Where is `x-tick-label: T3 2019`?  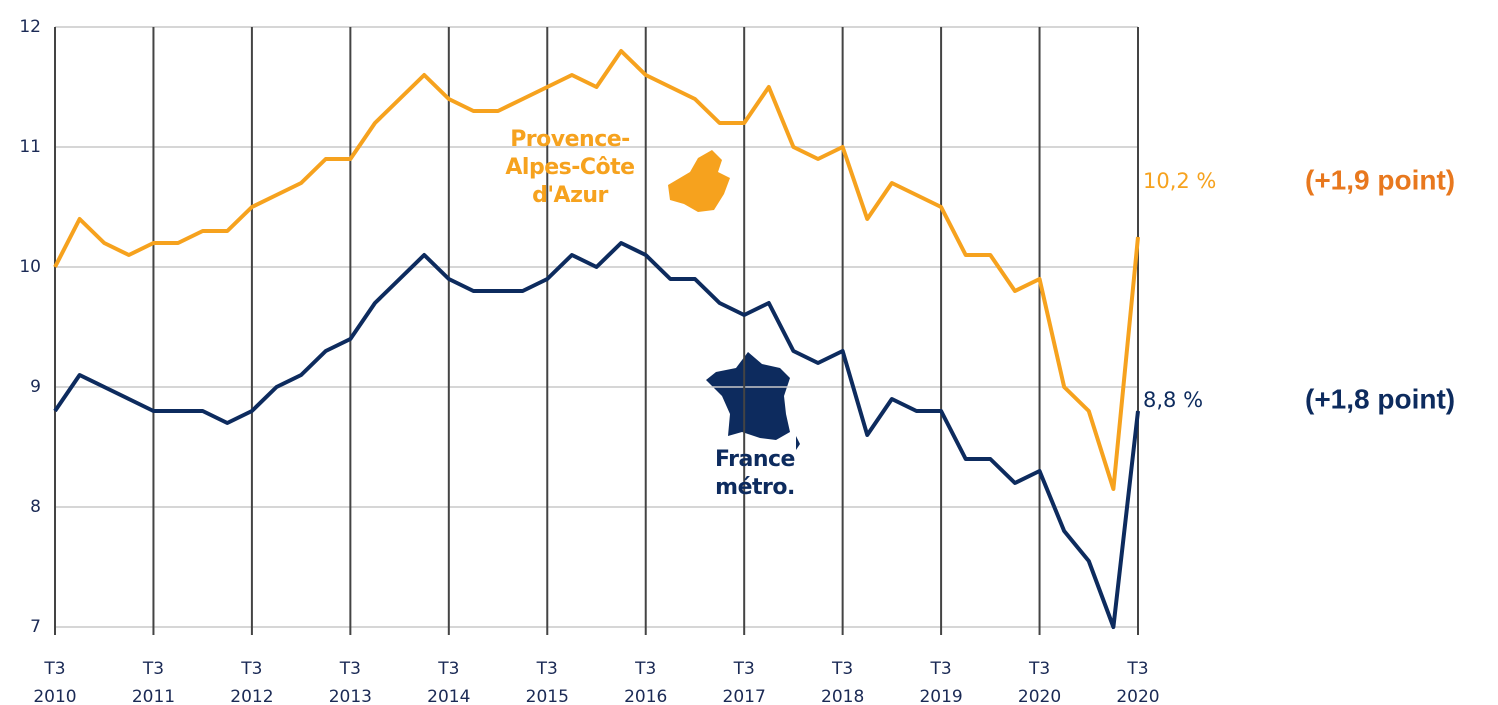
x-tick-label: T3 2019 is located at coordinates (940, 682).